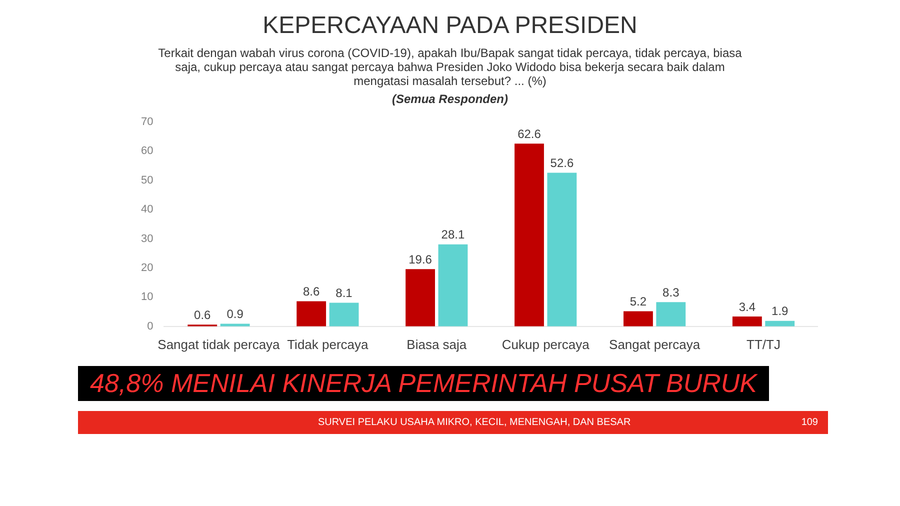  Describe the element at coordinates (420, 259) in the screenshot. I see `data-label: 19.6` at that location.